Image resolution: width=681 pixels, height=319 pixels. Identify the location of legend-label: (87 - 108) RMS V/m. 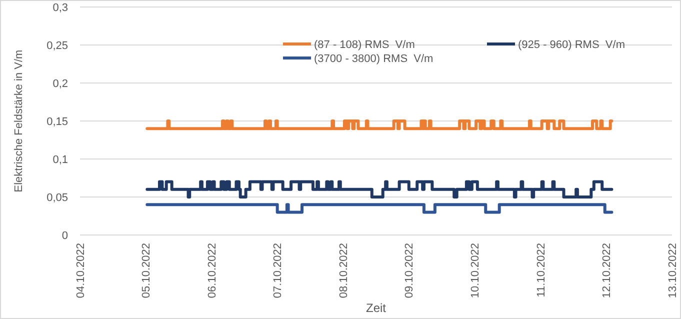
(364, 44).